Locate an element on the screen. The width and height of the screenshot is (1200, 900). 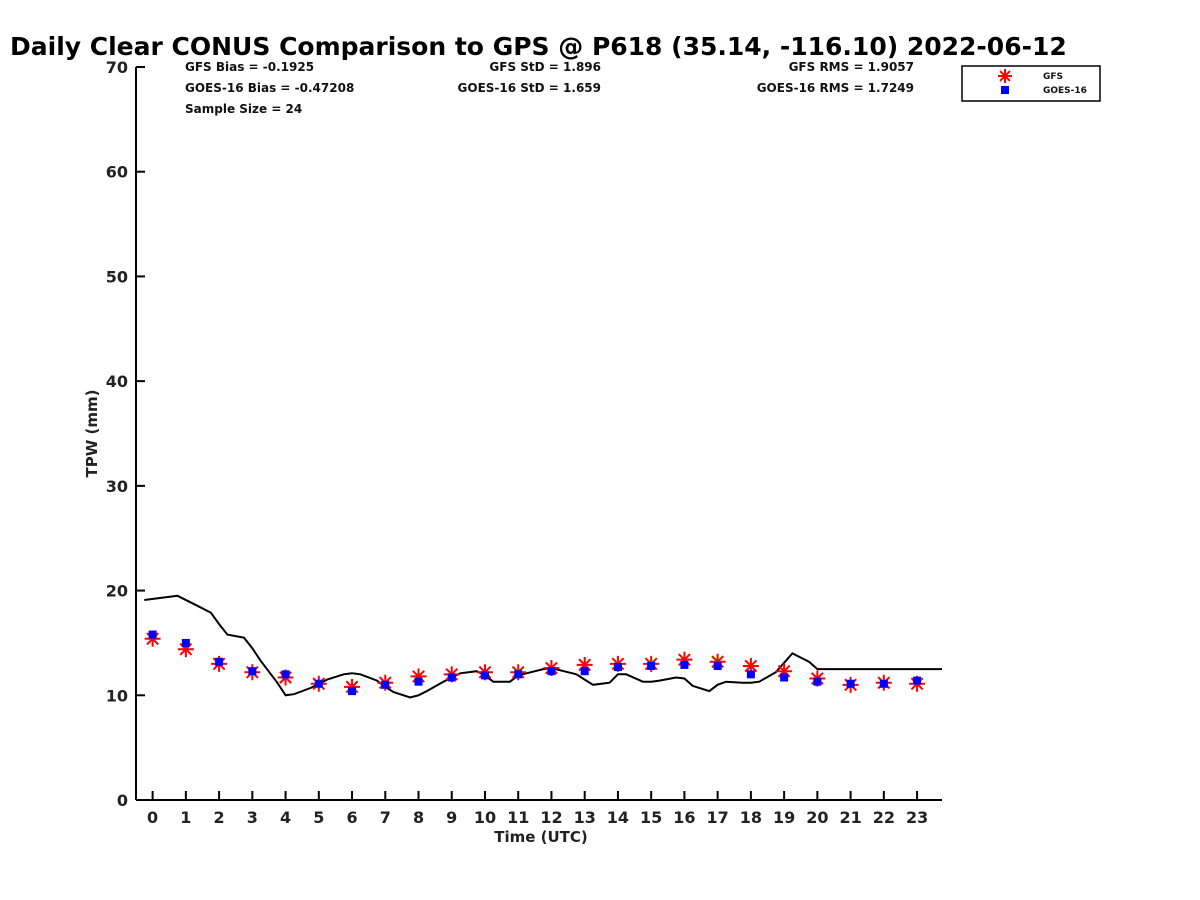
legend-box is located at coordinates (1031, 83).